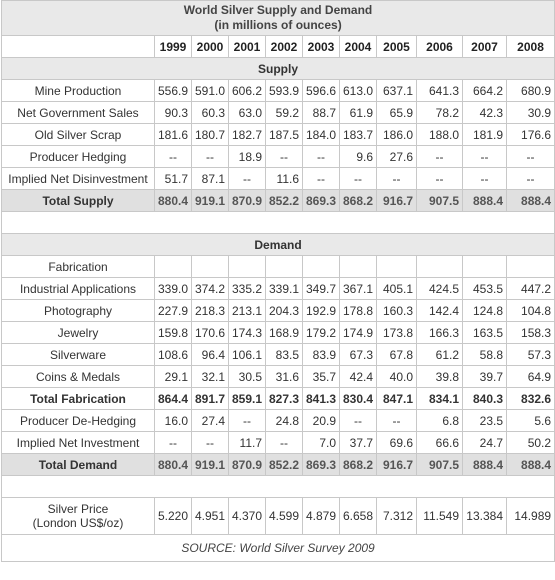 The image size is (555, 580). What do you see at coordinates (173, 310) in the screenshot?
I see `value-cell: 227.9` at bounding box center [173, 310].